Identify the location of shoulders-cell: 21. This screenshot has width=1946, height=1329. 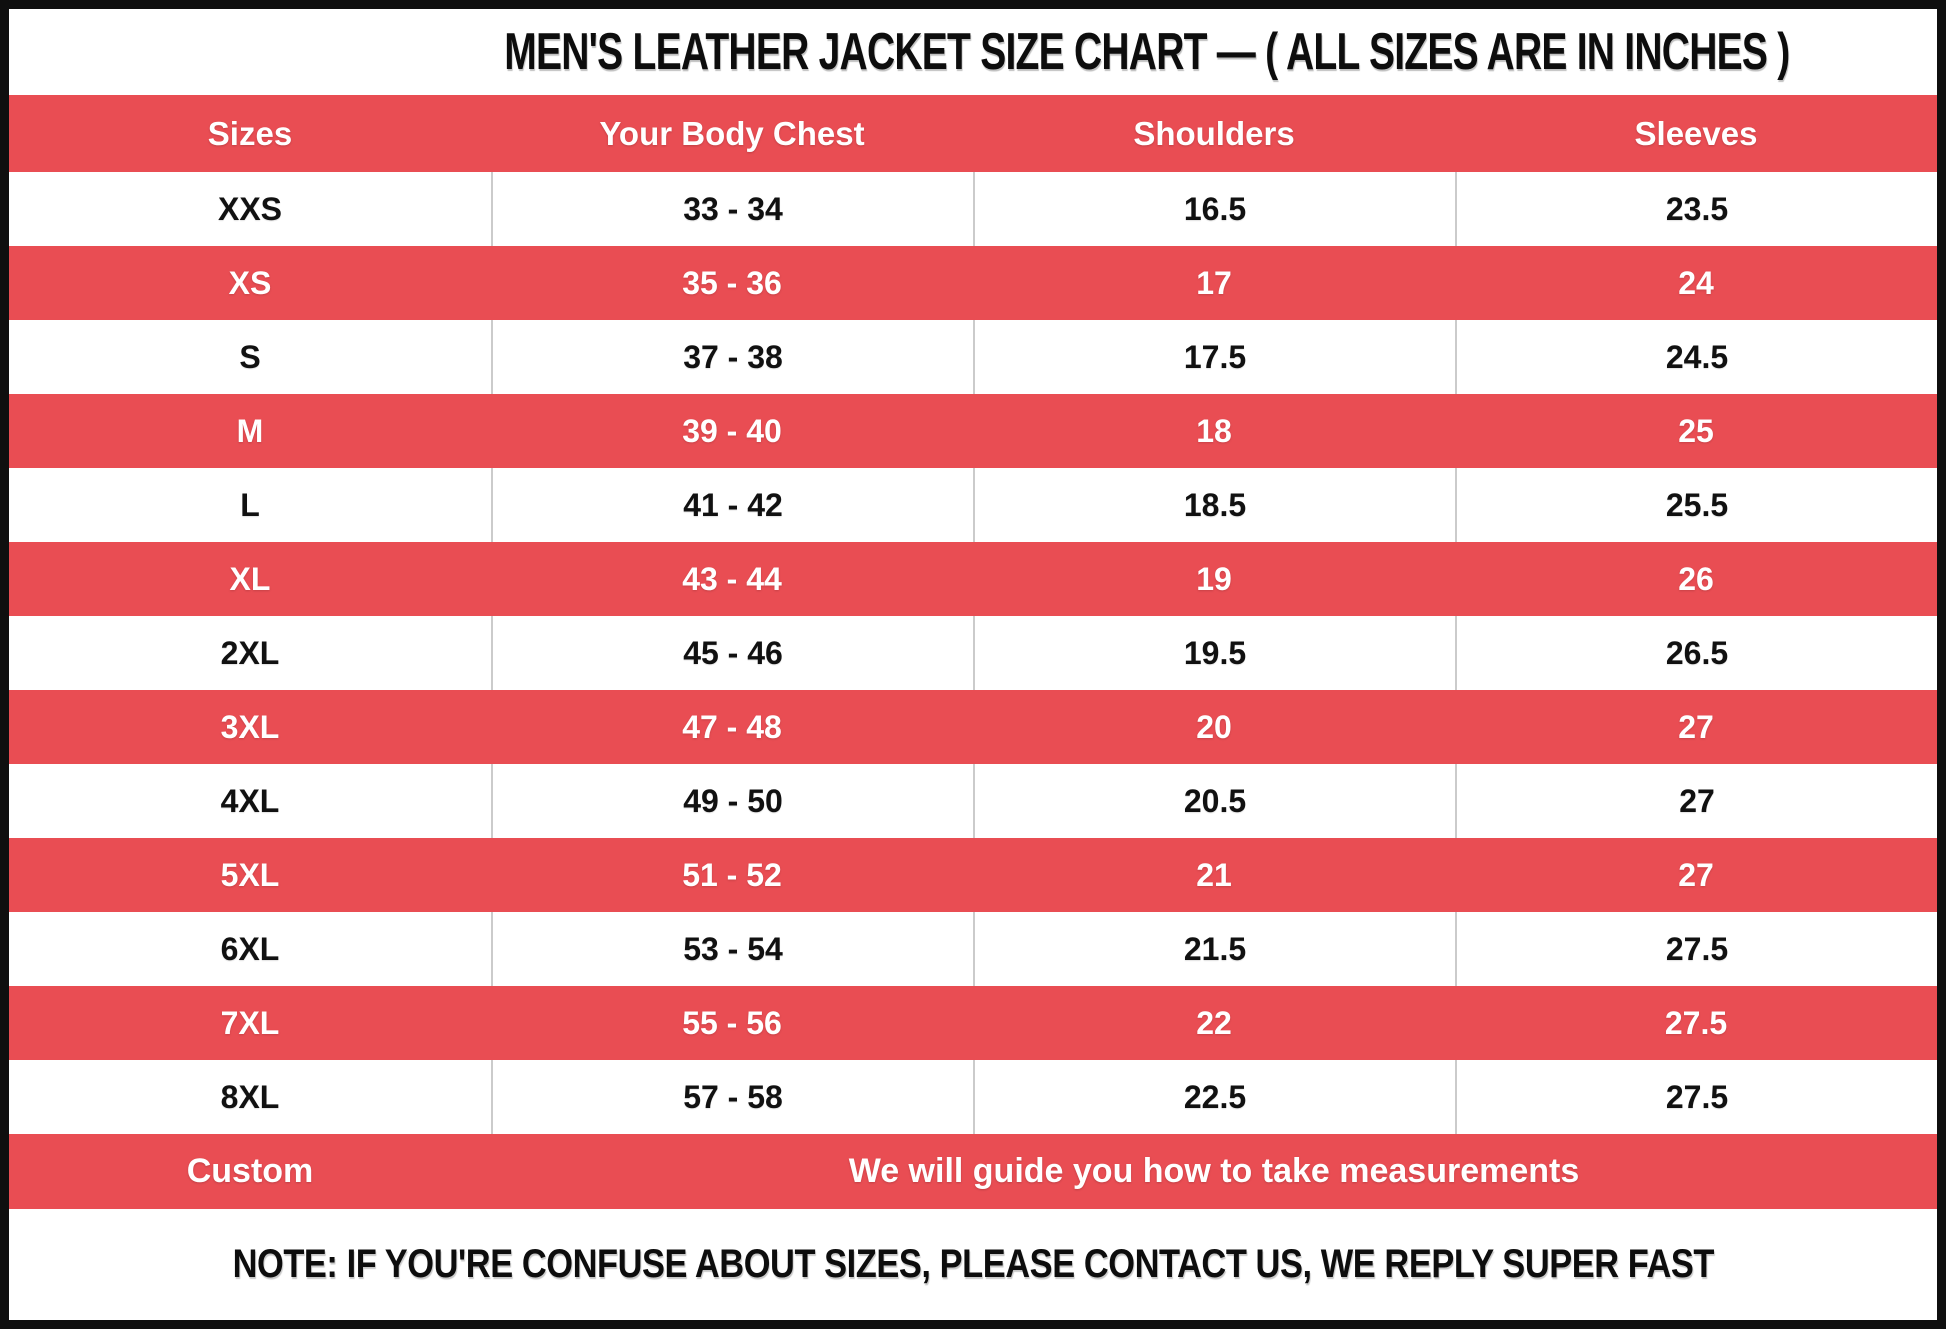
(1214, 874).